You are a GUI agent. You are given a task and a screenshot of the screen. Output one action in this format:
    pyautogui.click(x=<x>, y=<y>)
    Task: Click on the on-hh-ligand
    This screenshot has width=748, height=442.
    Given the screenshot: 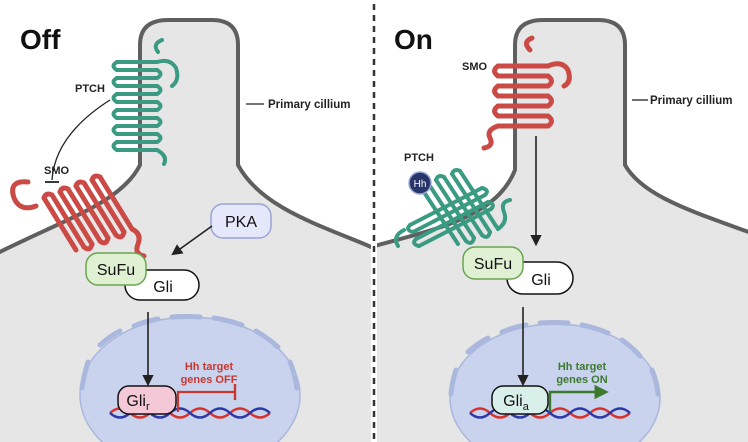 What is the action you would take?
    pyautogui.click(x=420, y=183)
    